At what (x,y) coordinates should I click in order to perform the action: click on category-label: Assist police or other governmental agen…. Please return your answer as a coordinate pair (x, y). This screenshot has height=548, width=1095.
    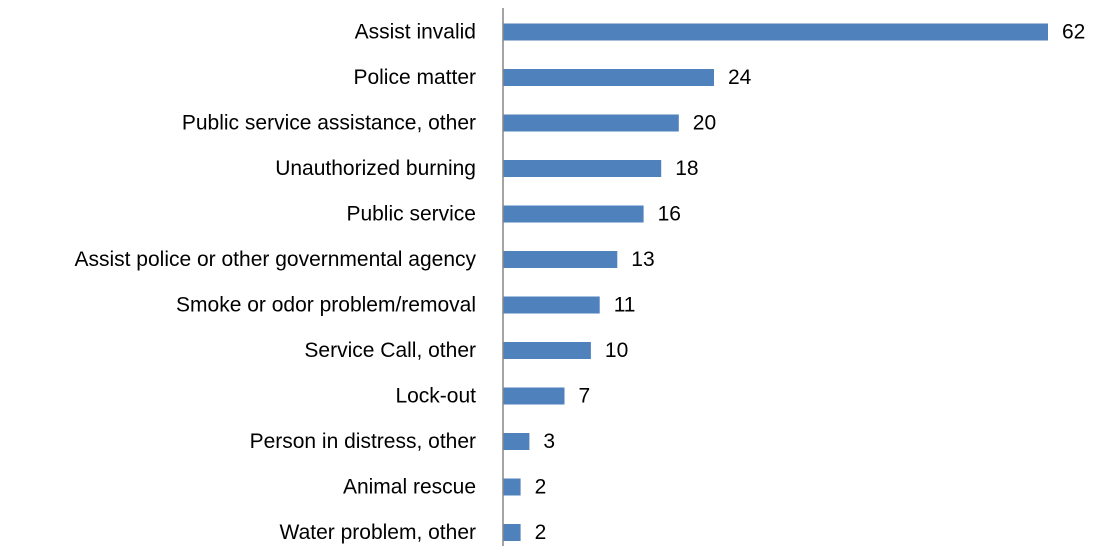
    Looking at the image, I should click on (275, 259).